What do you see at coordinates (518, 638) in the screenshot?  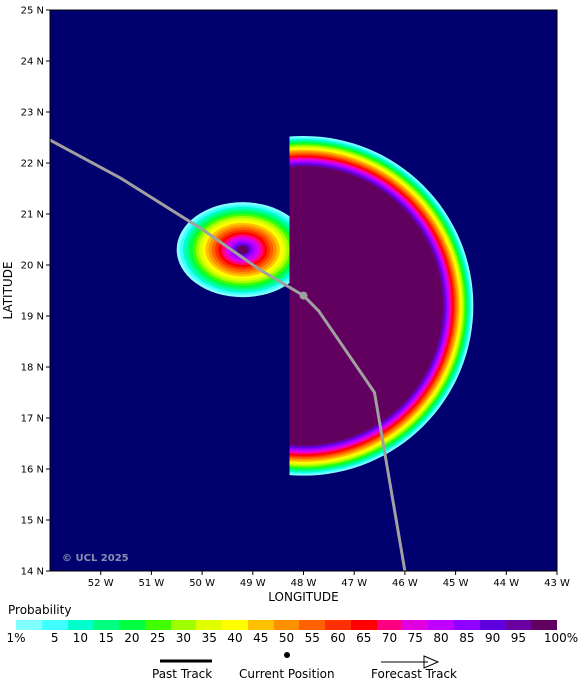 I see `legend-label: 95` at bounding box center [518, 638].